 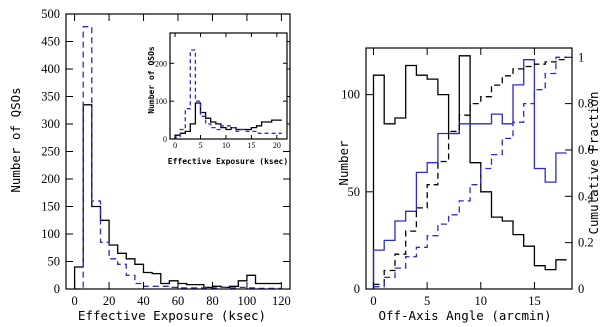 I want to click on inset-y-axis-title: Number of QSOs, so click(x=151, y=80).